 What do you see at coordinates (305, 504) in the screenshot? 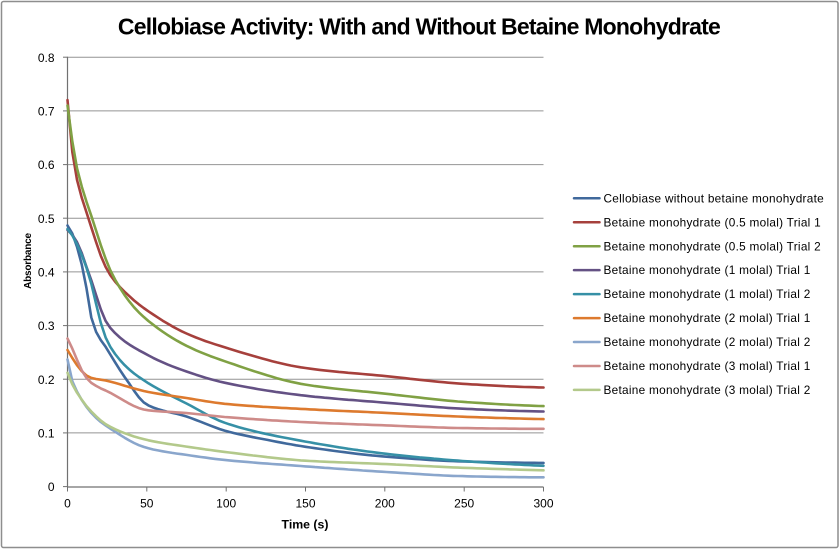
I see `svg-text: 150` at bounding box center [305, 504].